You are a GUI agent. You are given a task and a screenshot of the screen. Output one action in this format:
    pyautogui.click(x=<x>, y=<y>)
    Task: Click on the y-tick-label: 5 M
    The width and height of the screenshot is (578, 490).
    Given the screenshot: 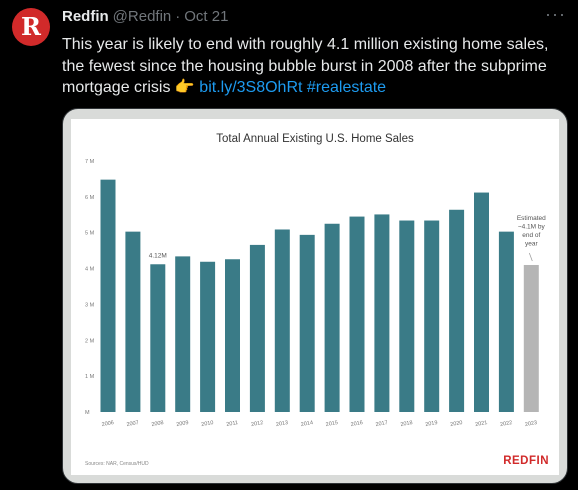 What is the action you would take?
    pyautogui.click(x=90, y=234)
    